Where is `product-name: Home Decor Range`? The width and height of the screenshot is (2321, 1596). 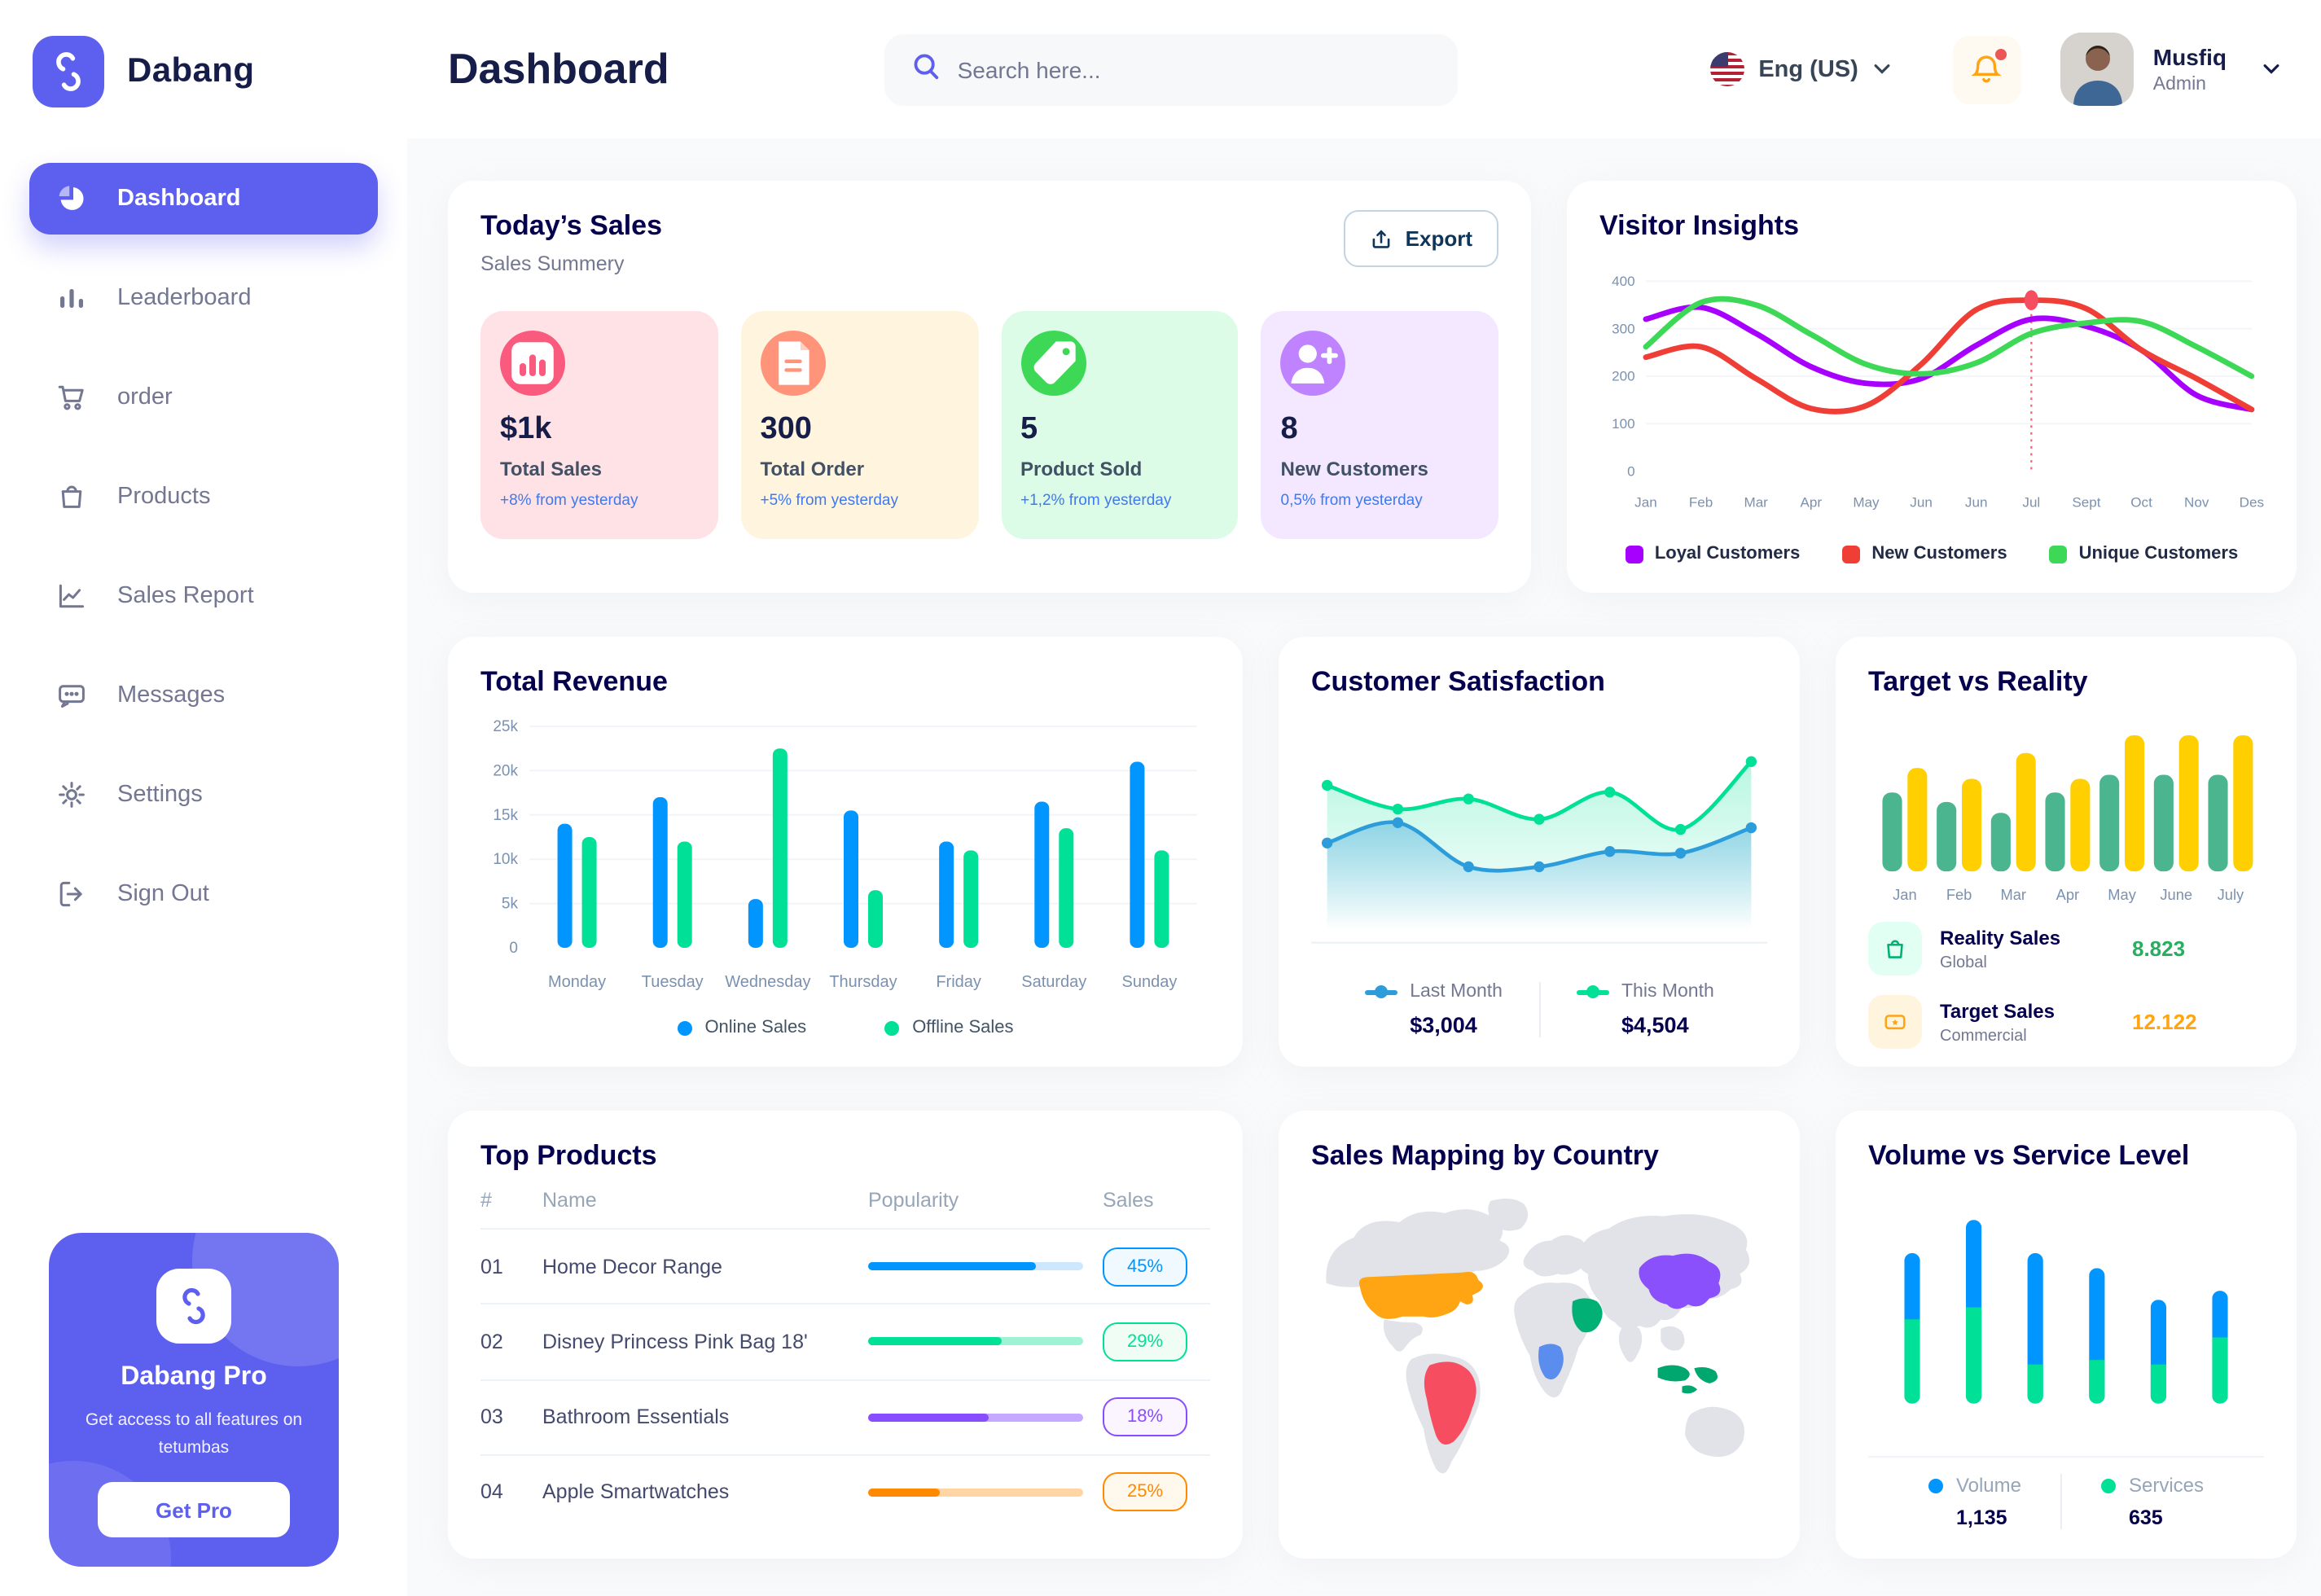
product-name: Home Decor Range is located at coordinates (632, 1266).